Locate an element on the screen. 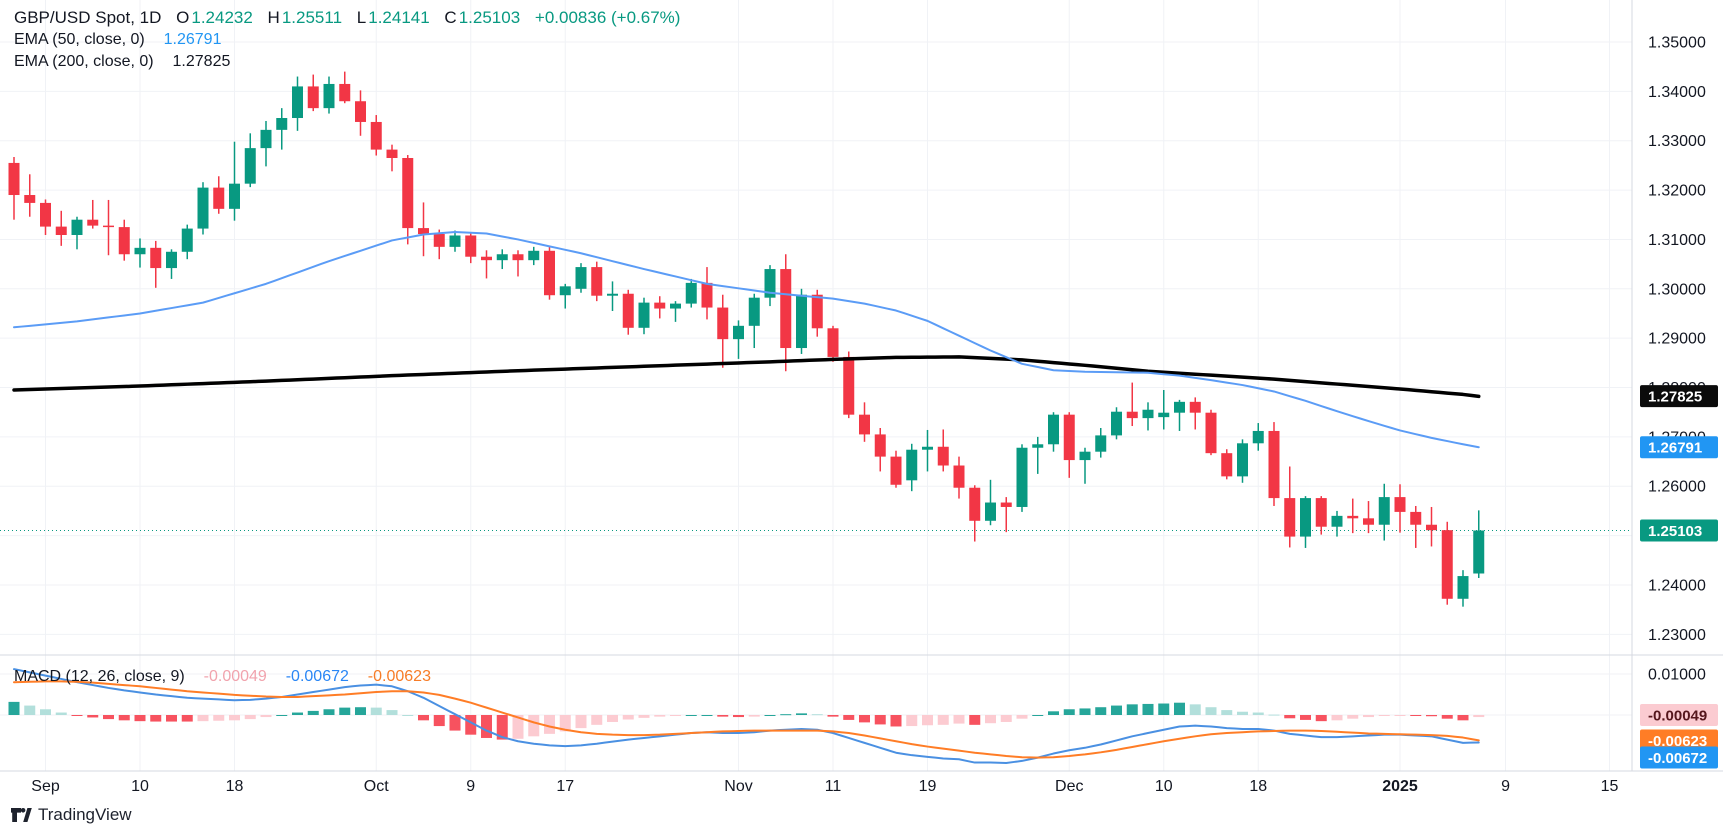 This screenshot has height=835, width=1723. price-tick-label: 1.32000 is located at coordinates (1677, 191).